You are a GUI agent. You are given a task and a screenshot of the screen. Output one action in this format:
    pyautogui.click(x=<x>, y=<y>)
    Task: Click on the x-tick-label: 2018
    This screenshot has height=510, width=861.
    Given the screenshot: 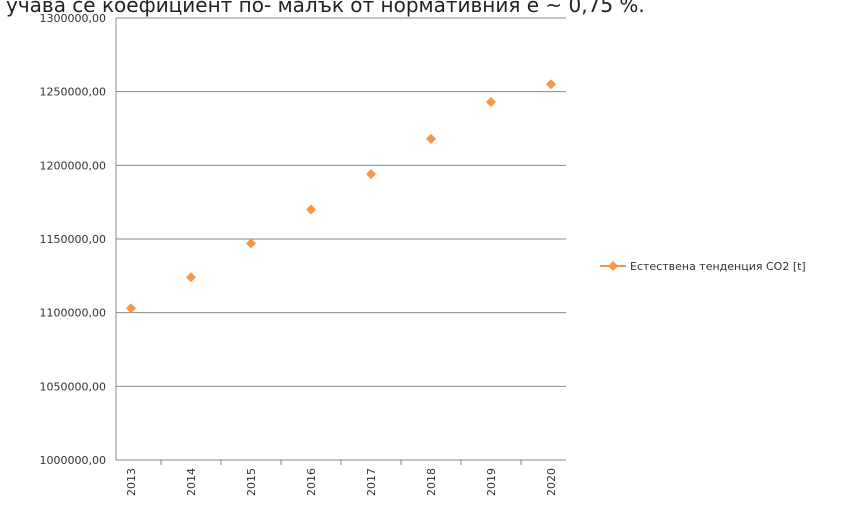 What is the action you would take?
    pyautogui.click(x=431, y=482)
    